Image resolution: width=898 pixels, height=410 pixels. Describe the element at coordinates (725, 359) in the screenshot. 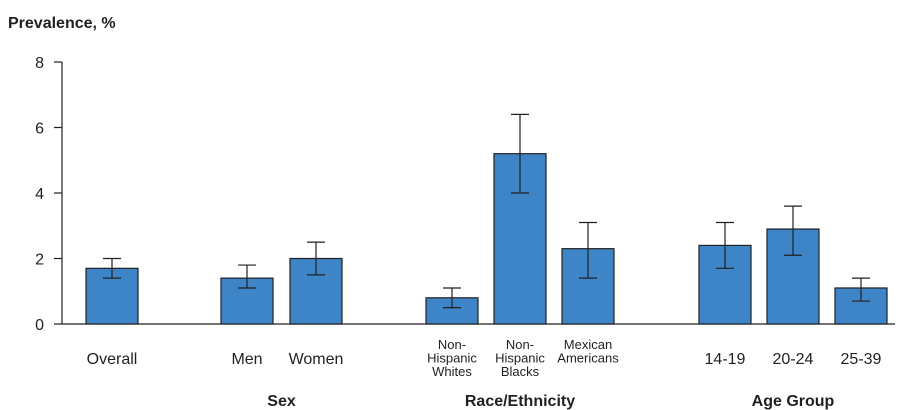

I see `category-label: 14-19` at that location.